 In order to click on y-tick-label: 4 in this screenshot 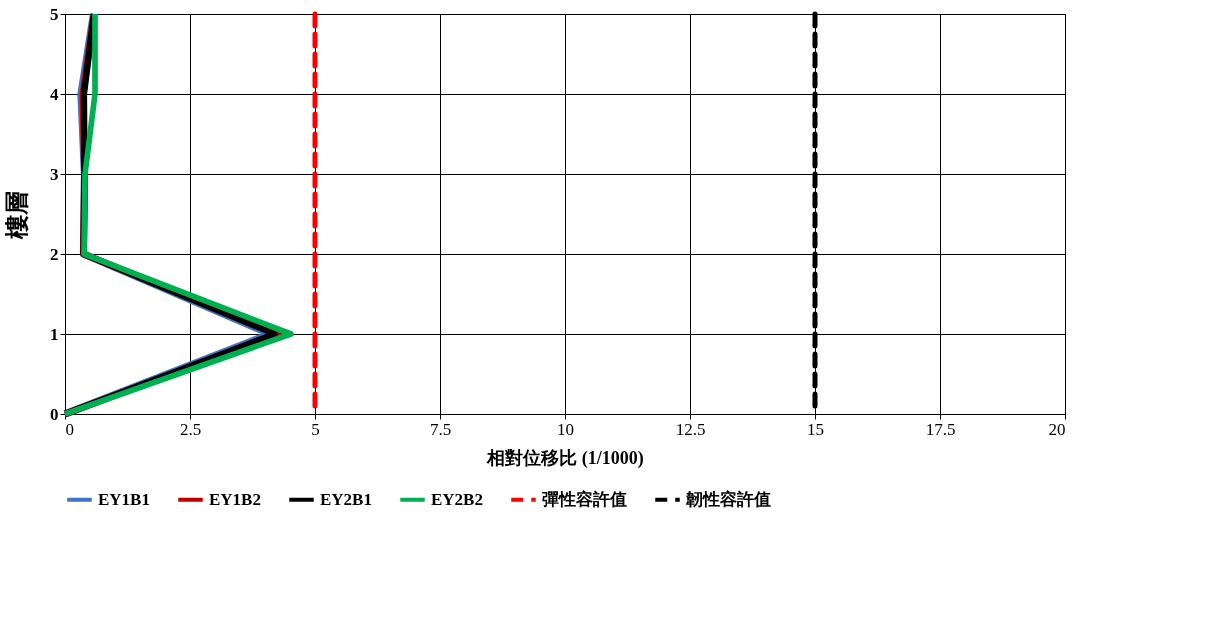, I will do `click(54, 94)`.